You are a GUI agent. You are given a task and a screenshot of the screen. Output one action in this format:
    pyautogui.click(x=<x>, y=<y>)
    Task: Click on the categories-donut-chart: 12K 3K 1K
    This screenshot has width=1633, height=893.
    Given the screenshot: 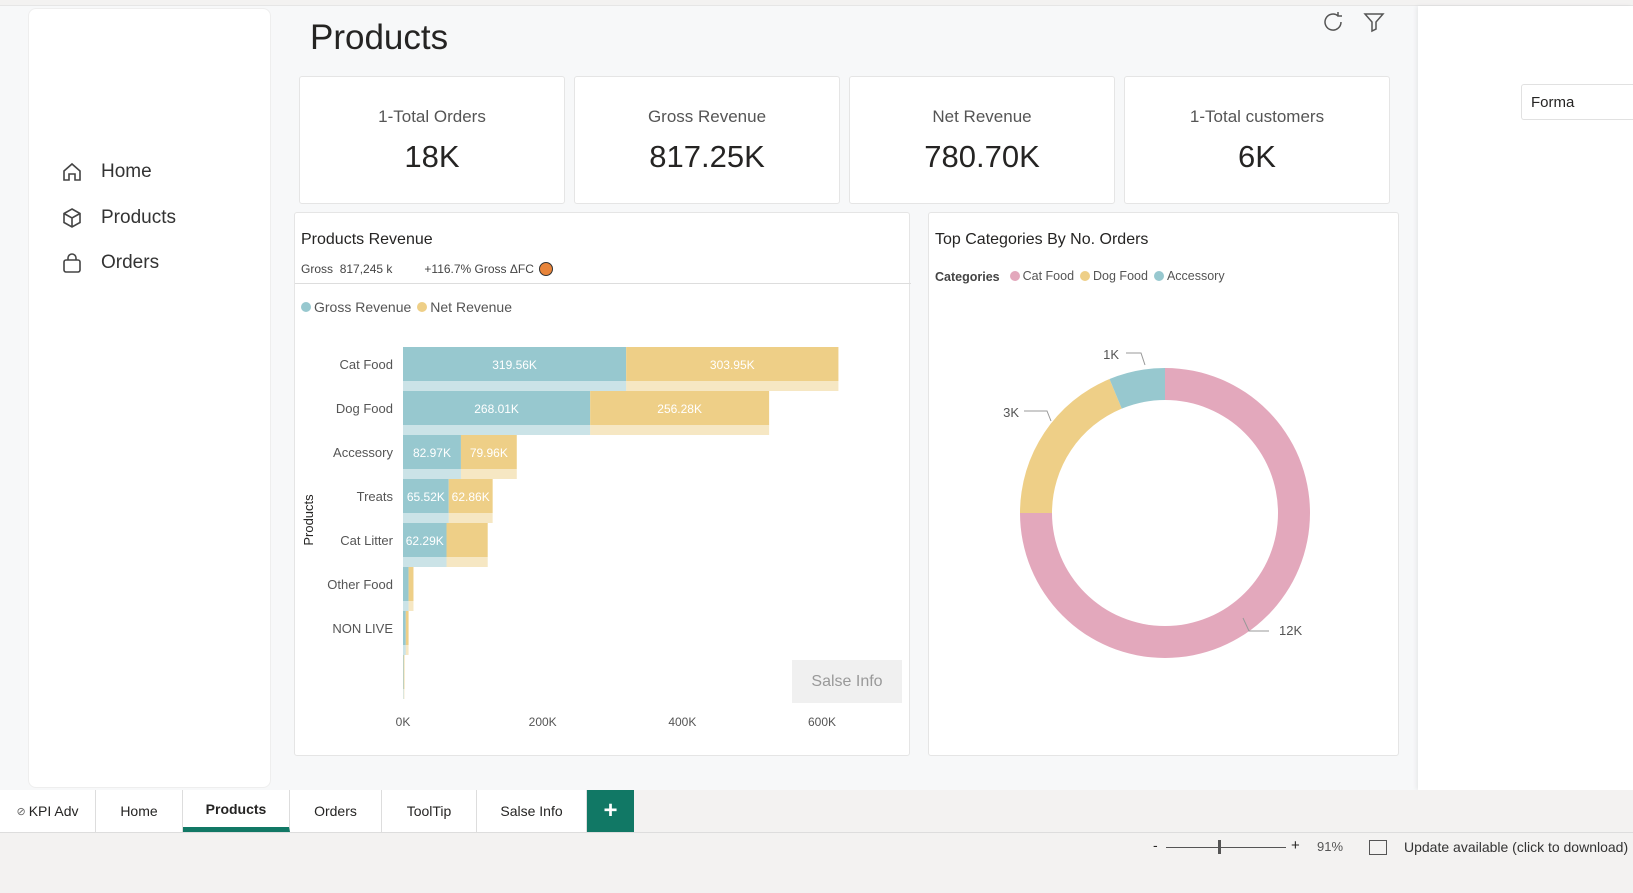 What is the action you would take?
    pyautogui.click(x=1156, y=502)
    